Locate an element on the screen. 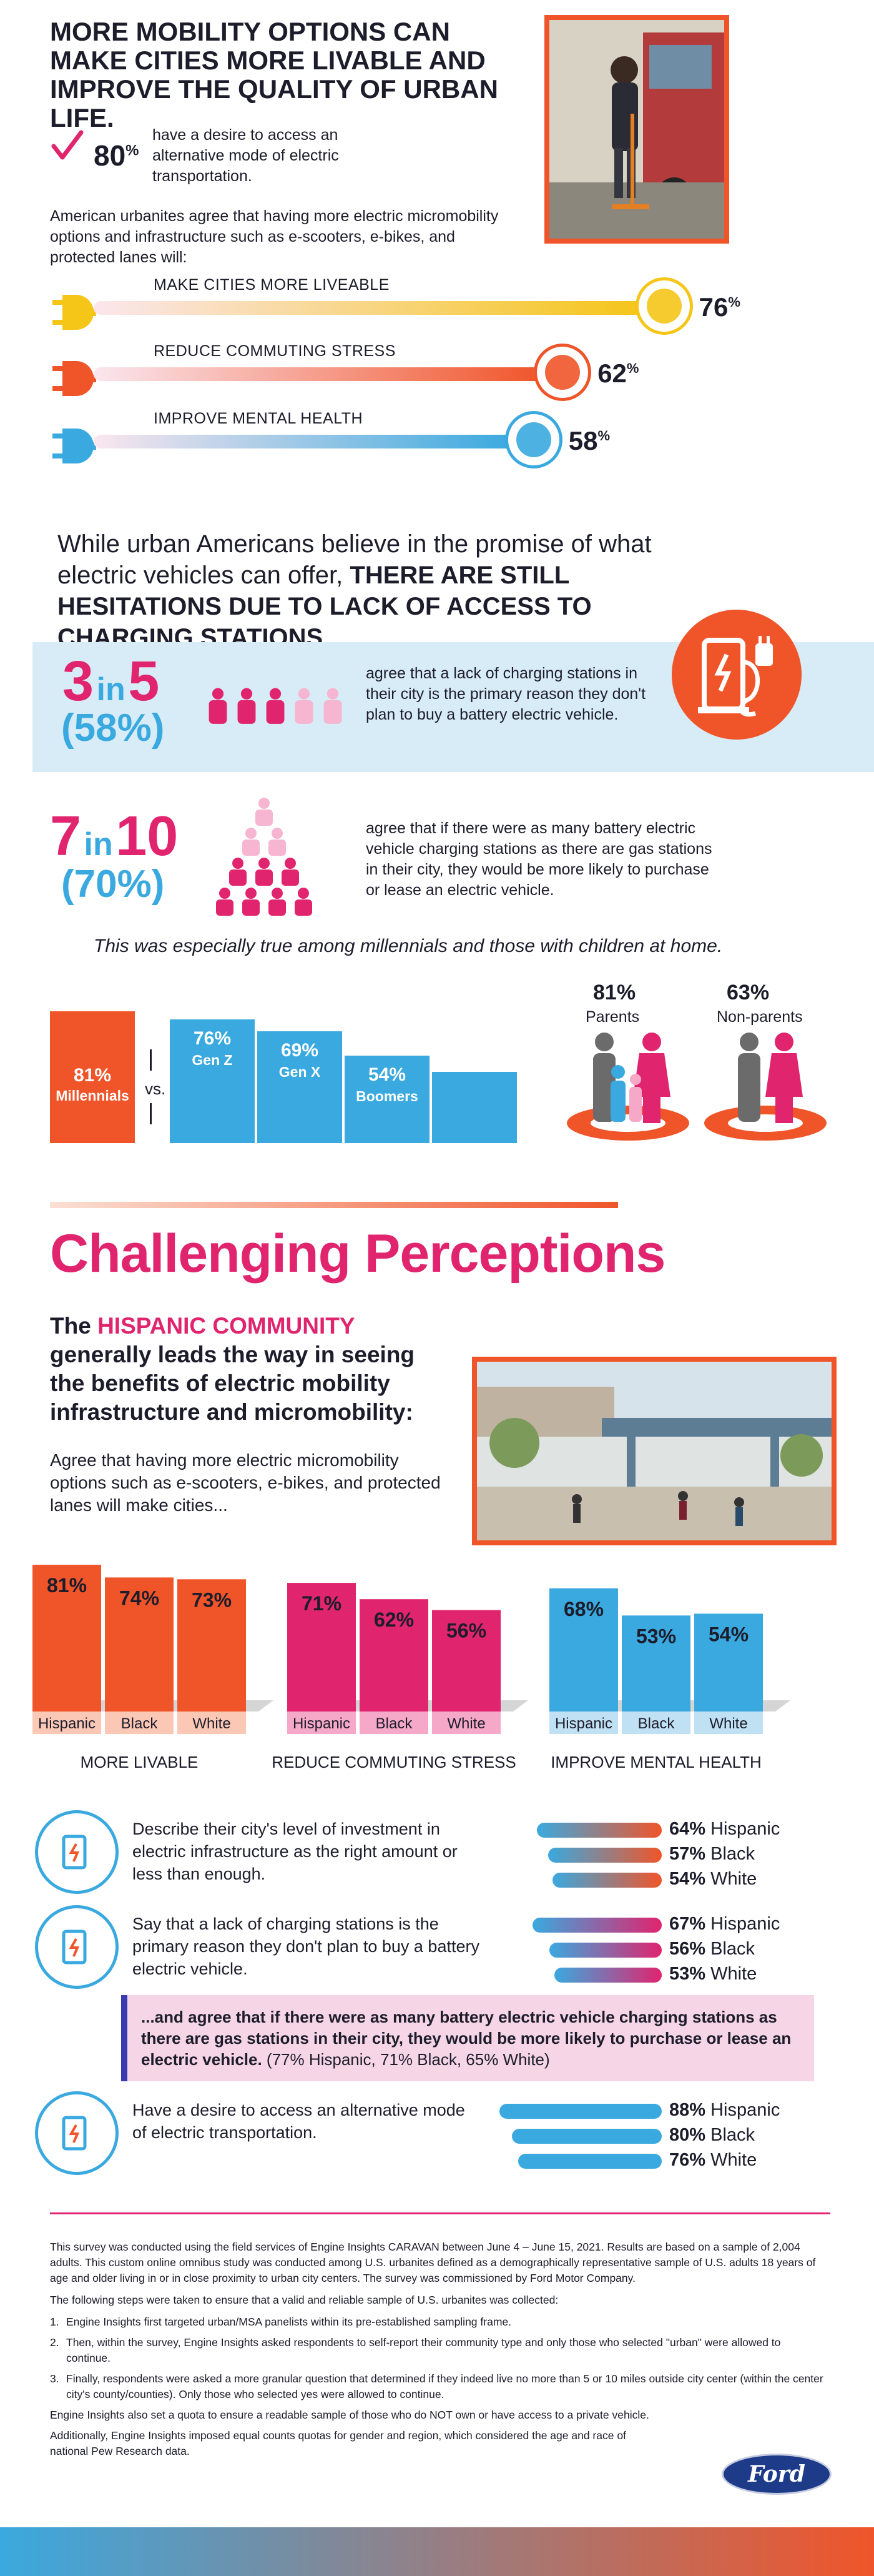 This screenshot has width=874, height=2576. bar-pct: 44% is located at coordinates (474, 1091).